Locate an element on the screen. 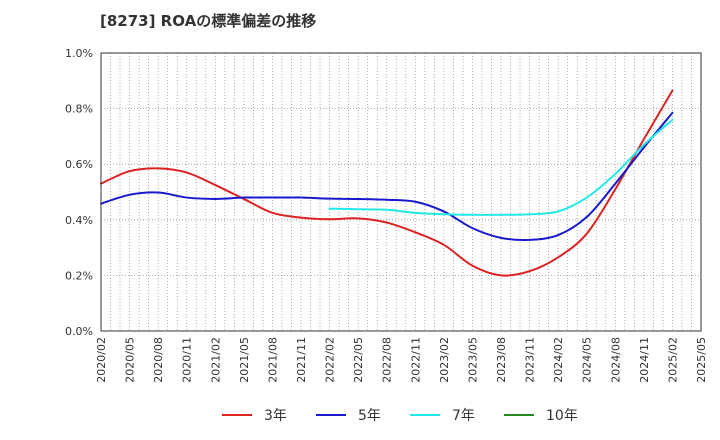 The width and height of the screenshot is (720, 440). y-axis-ticks: 0.0% 0.2% 0.4% 0.6% 0.8% 1.0% is located at coordinates (79, 192).